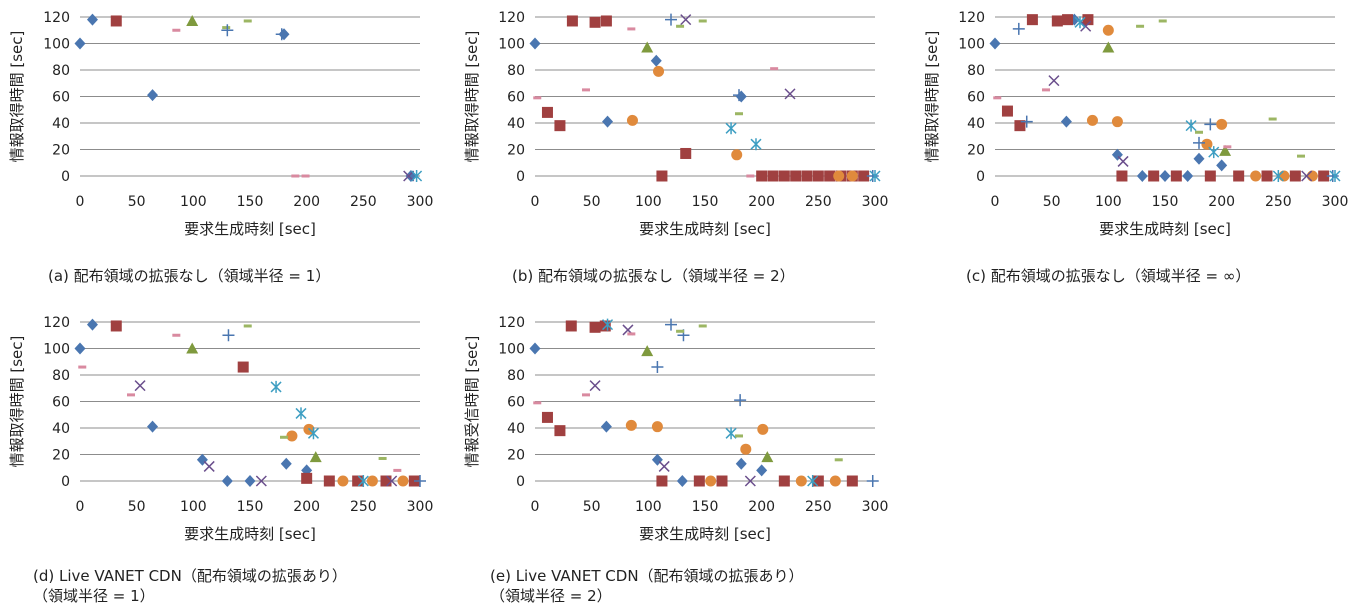  Describe the element at coordinates (1278, 202) in the screenshot. I see `x-tick-label: 250` at that location.